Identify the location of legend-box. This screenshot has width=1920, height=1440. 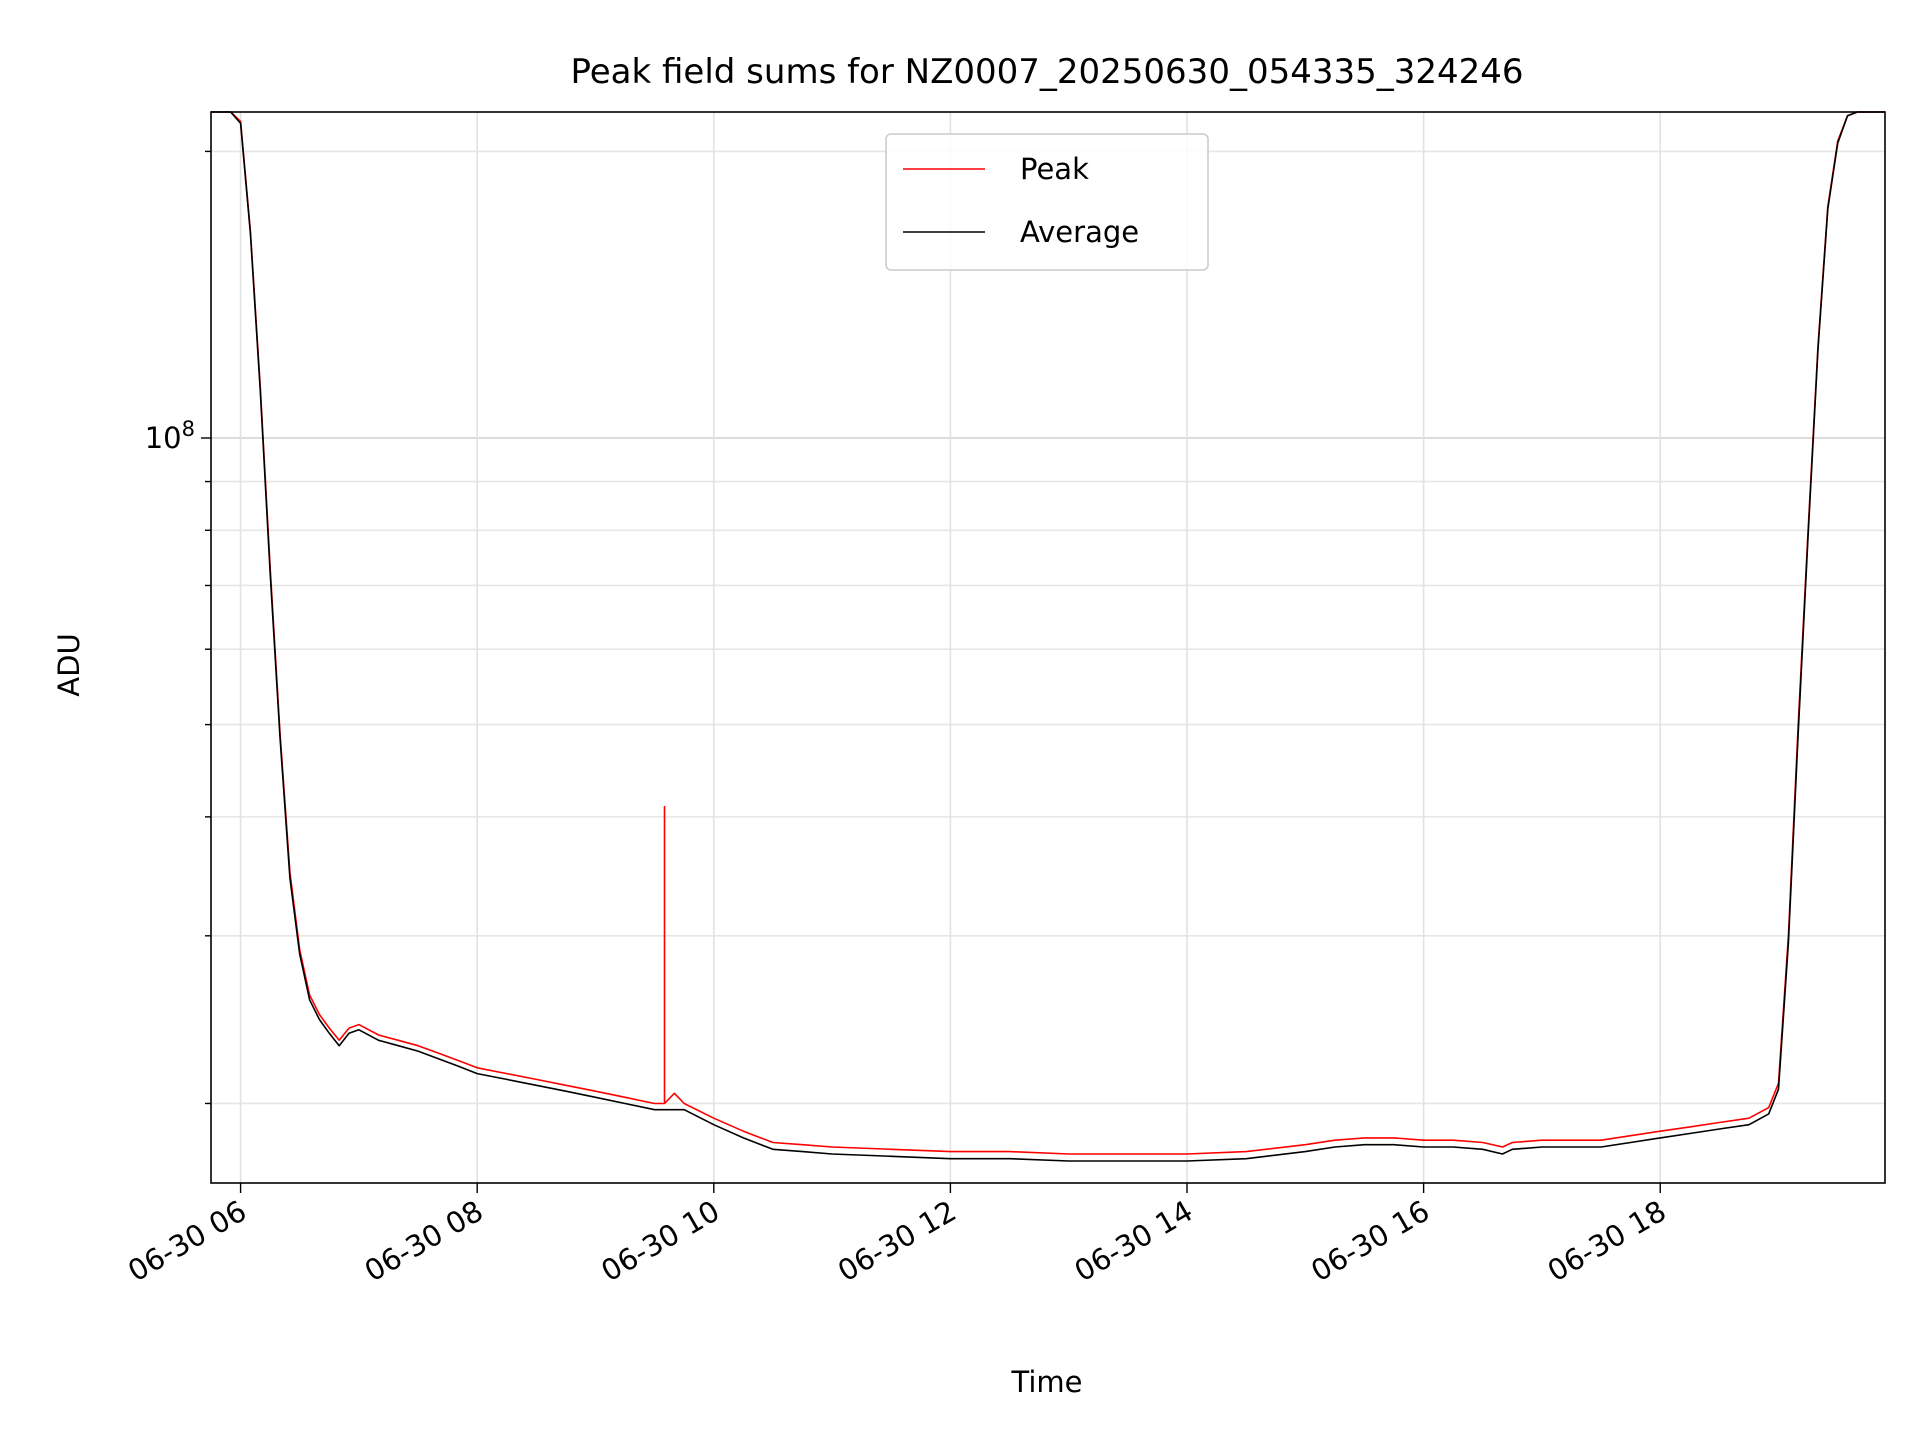
(1047, 202).